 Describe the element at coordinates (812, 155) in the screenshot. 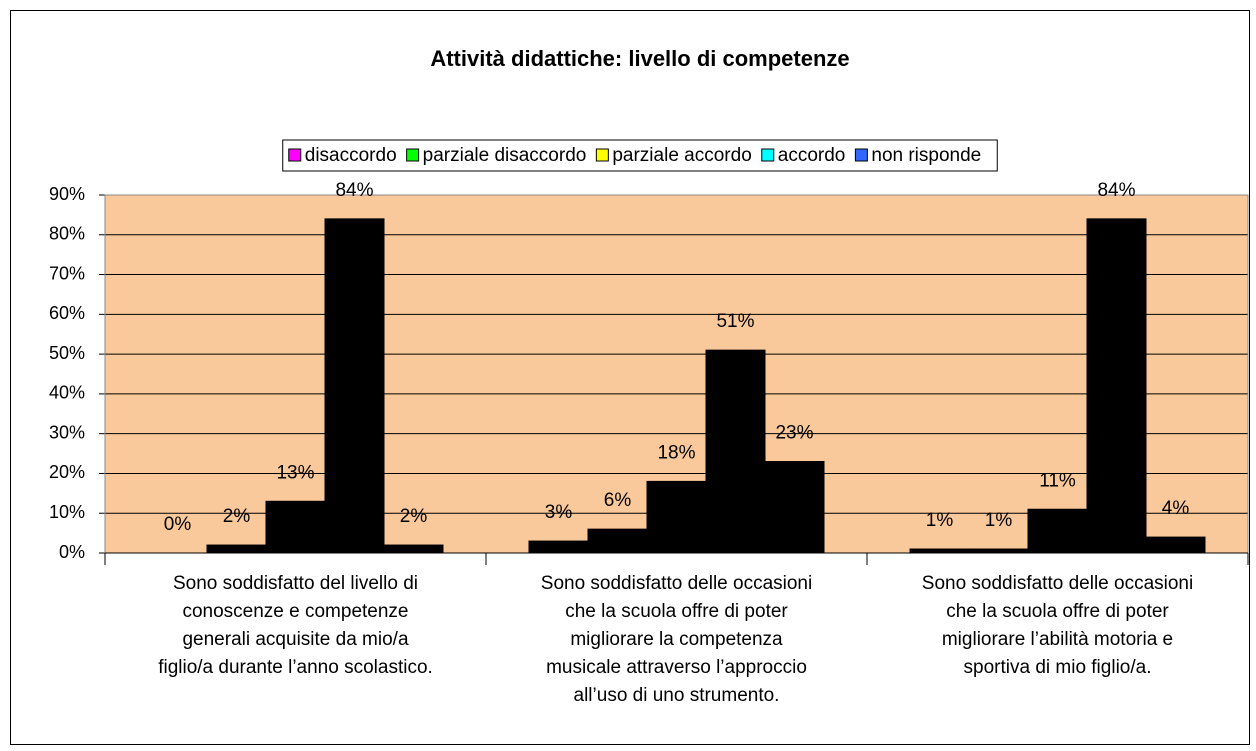

I see `legend-label: accordo` at that location.